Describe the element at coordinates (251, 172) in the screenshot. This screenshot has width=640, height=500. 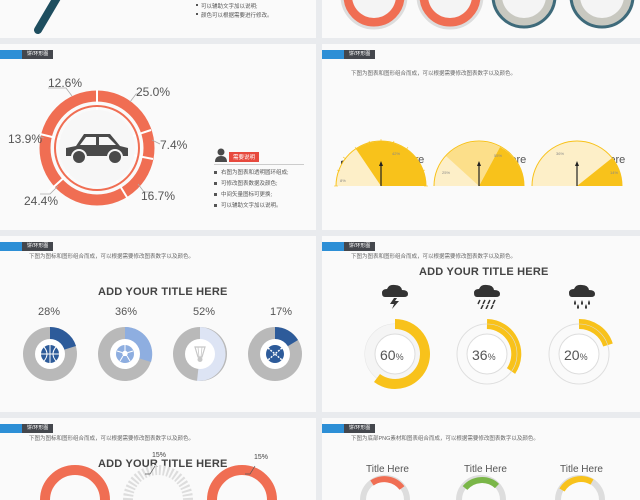
I see `legend-item: 右图为图表和透明圆环组成;` at that location.